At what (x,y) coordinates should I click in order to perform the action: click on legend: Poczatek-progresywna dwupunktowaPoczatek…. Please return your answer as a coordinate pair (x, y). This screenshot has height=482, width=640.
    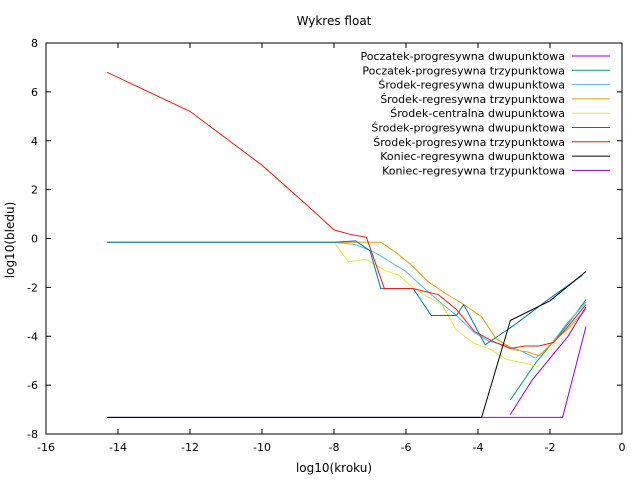
    Looking at the image, I should click on (485, 113).